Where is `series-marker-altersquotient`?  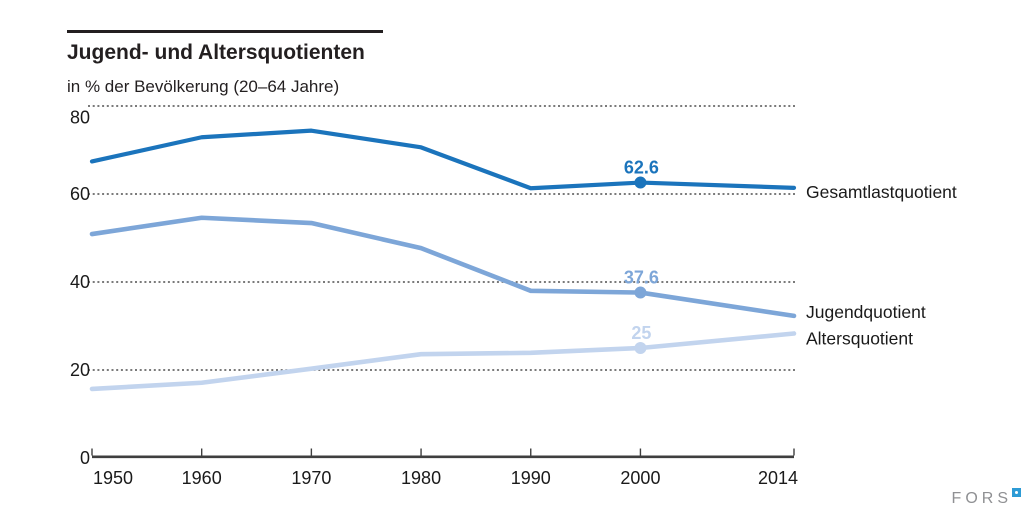 series-marker-altersquotient is located at coordinates (640, 348).